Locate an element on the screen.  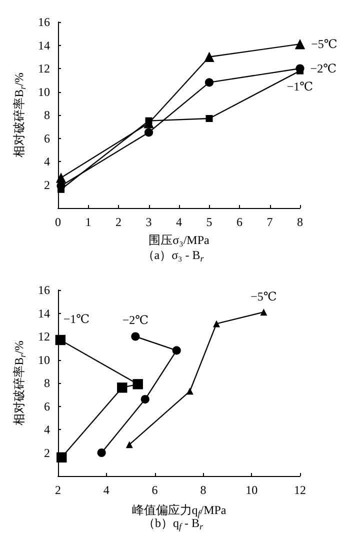
x-axis-title: 围压σ₃/MPa is located at coordinates (179, 240).